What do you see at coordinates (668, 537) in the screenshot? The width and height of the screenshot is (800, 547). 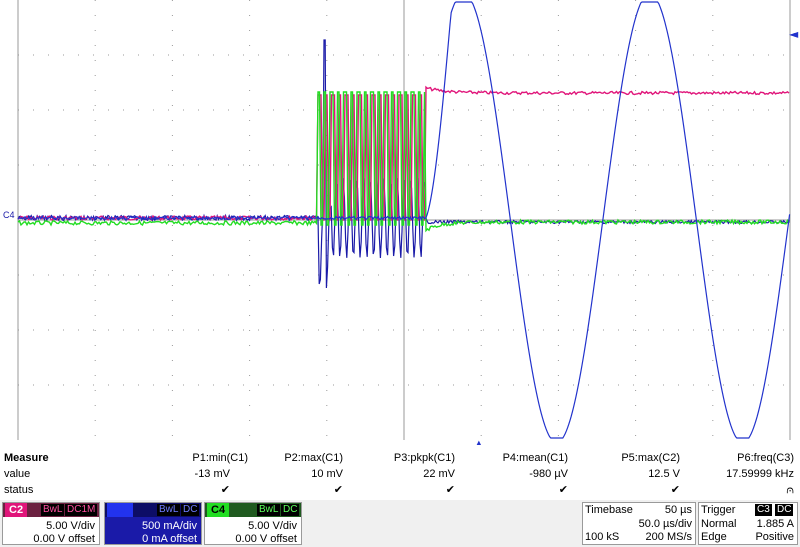 I see `sample-rate: 200 MS/s` at bounding box center [668, 537].